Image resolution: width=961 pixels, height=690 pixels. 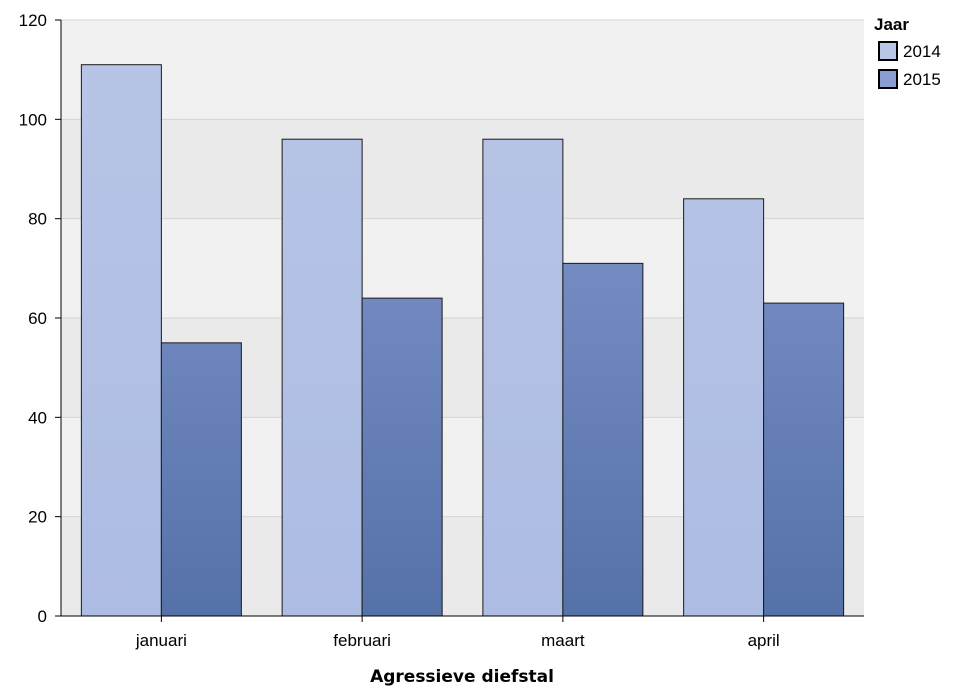 I want to click on bar-2014-februari, so click(x=322, y=377).